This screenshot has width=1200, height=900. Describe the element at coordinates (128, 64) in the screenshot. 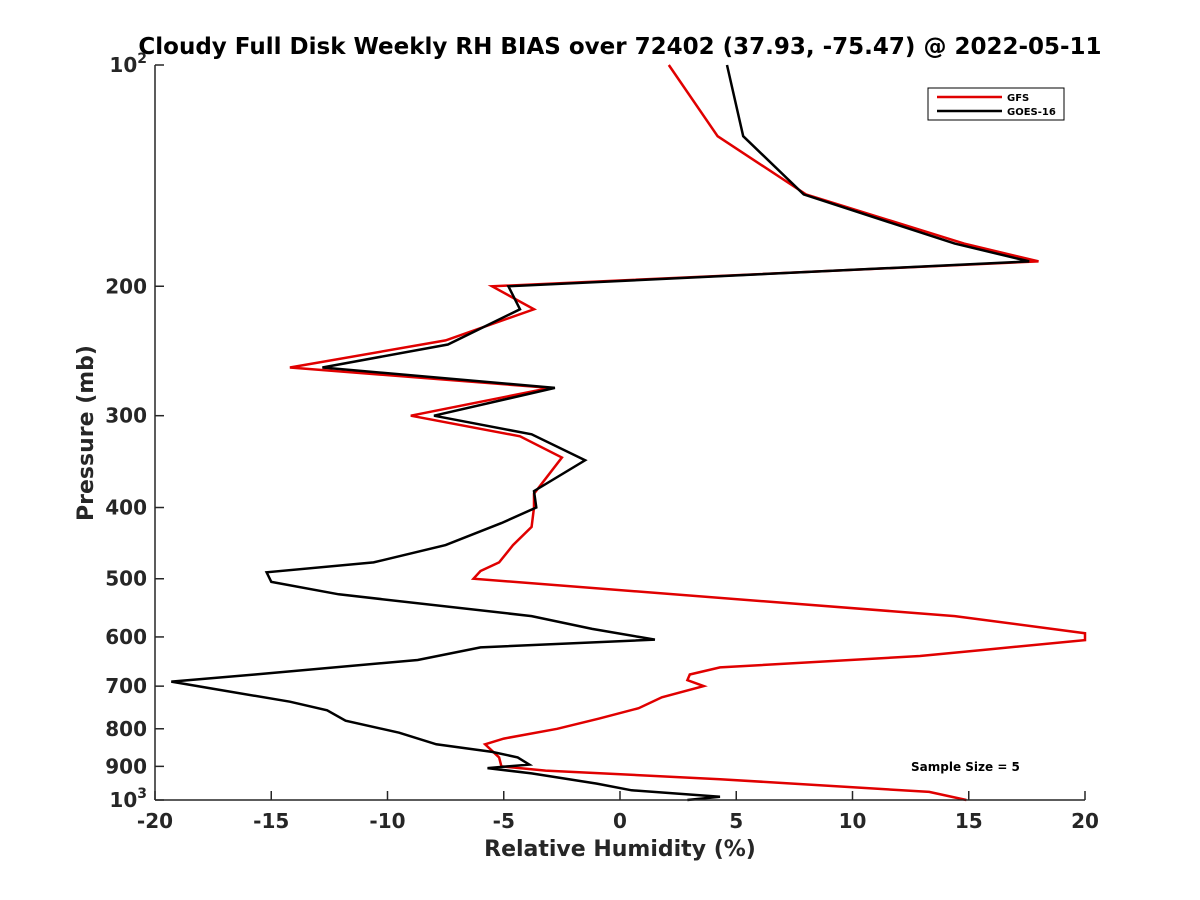

I see `y-tick-label: 10²` at that location.